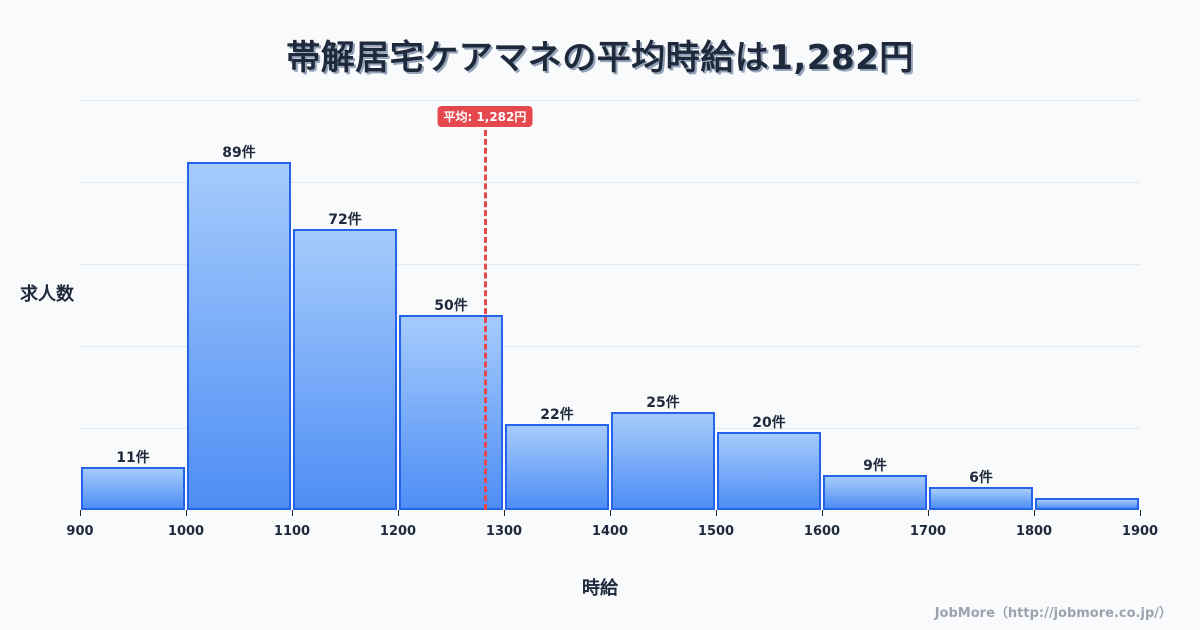  I want to click on bar-value-label: 25件, so click(663, 403).